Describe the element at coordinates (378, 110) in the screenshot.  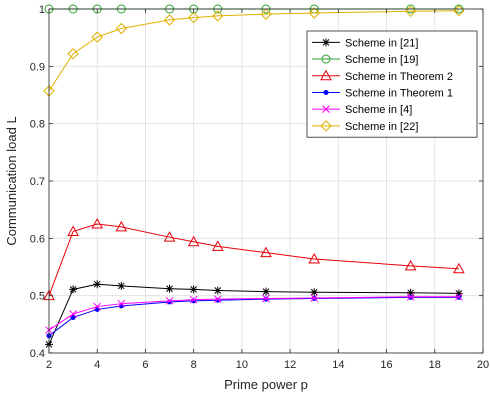
I see `legend-label: Scheme in [4]` at that location.